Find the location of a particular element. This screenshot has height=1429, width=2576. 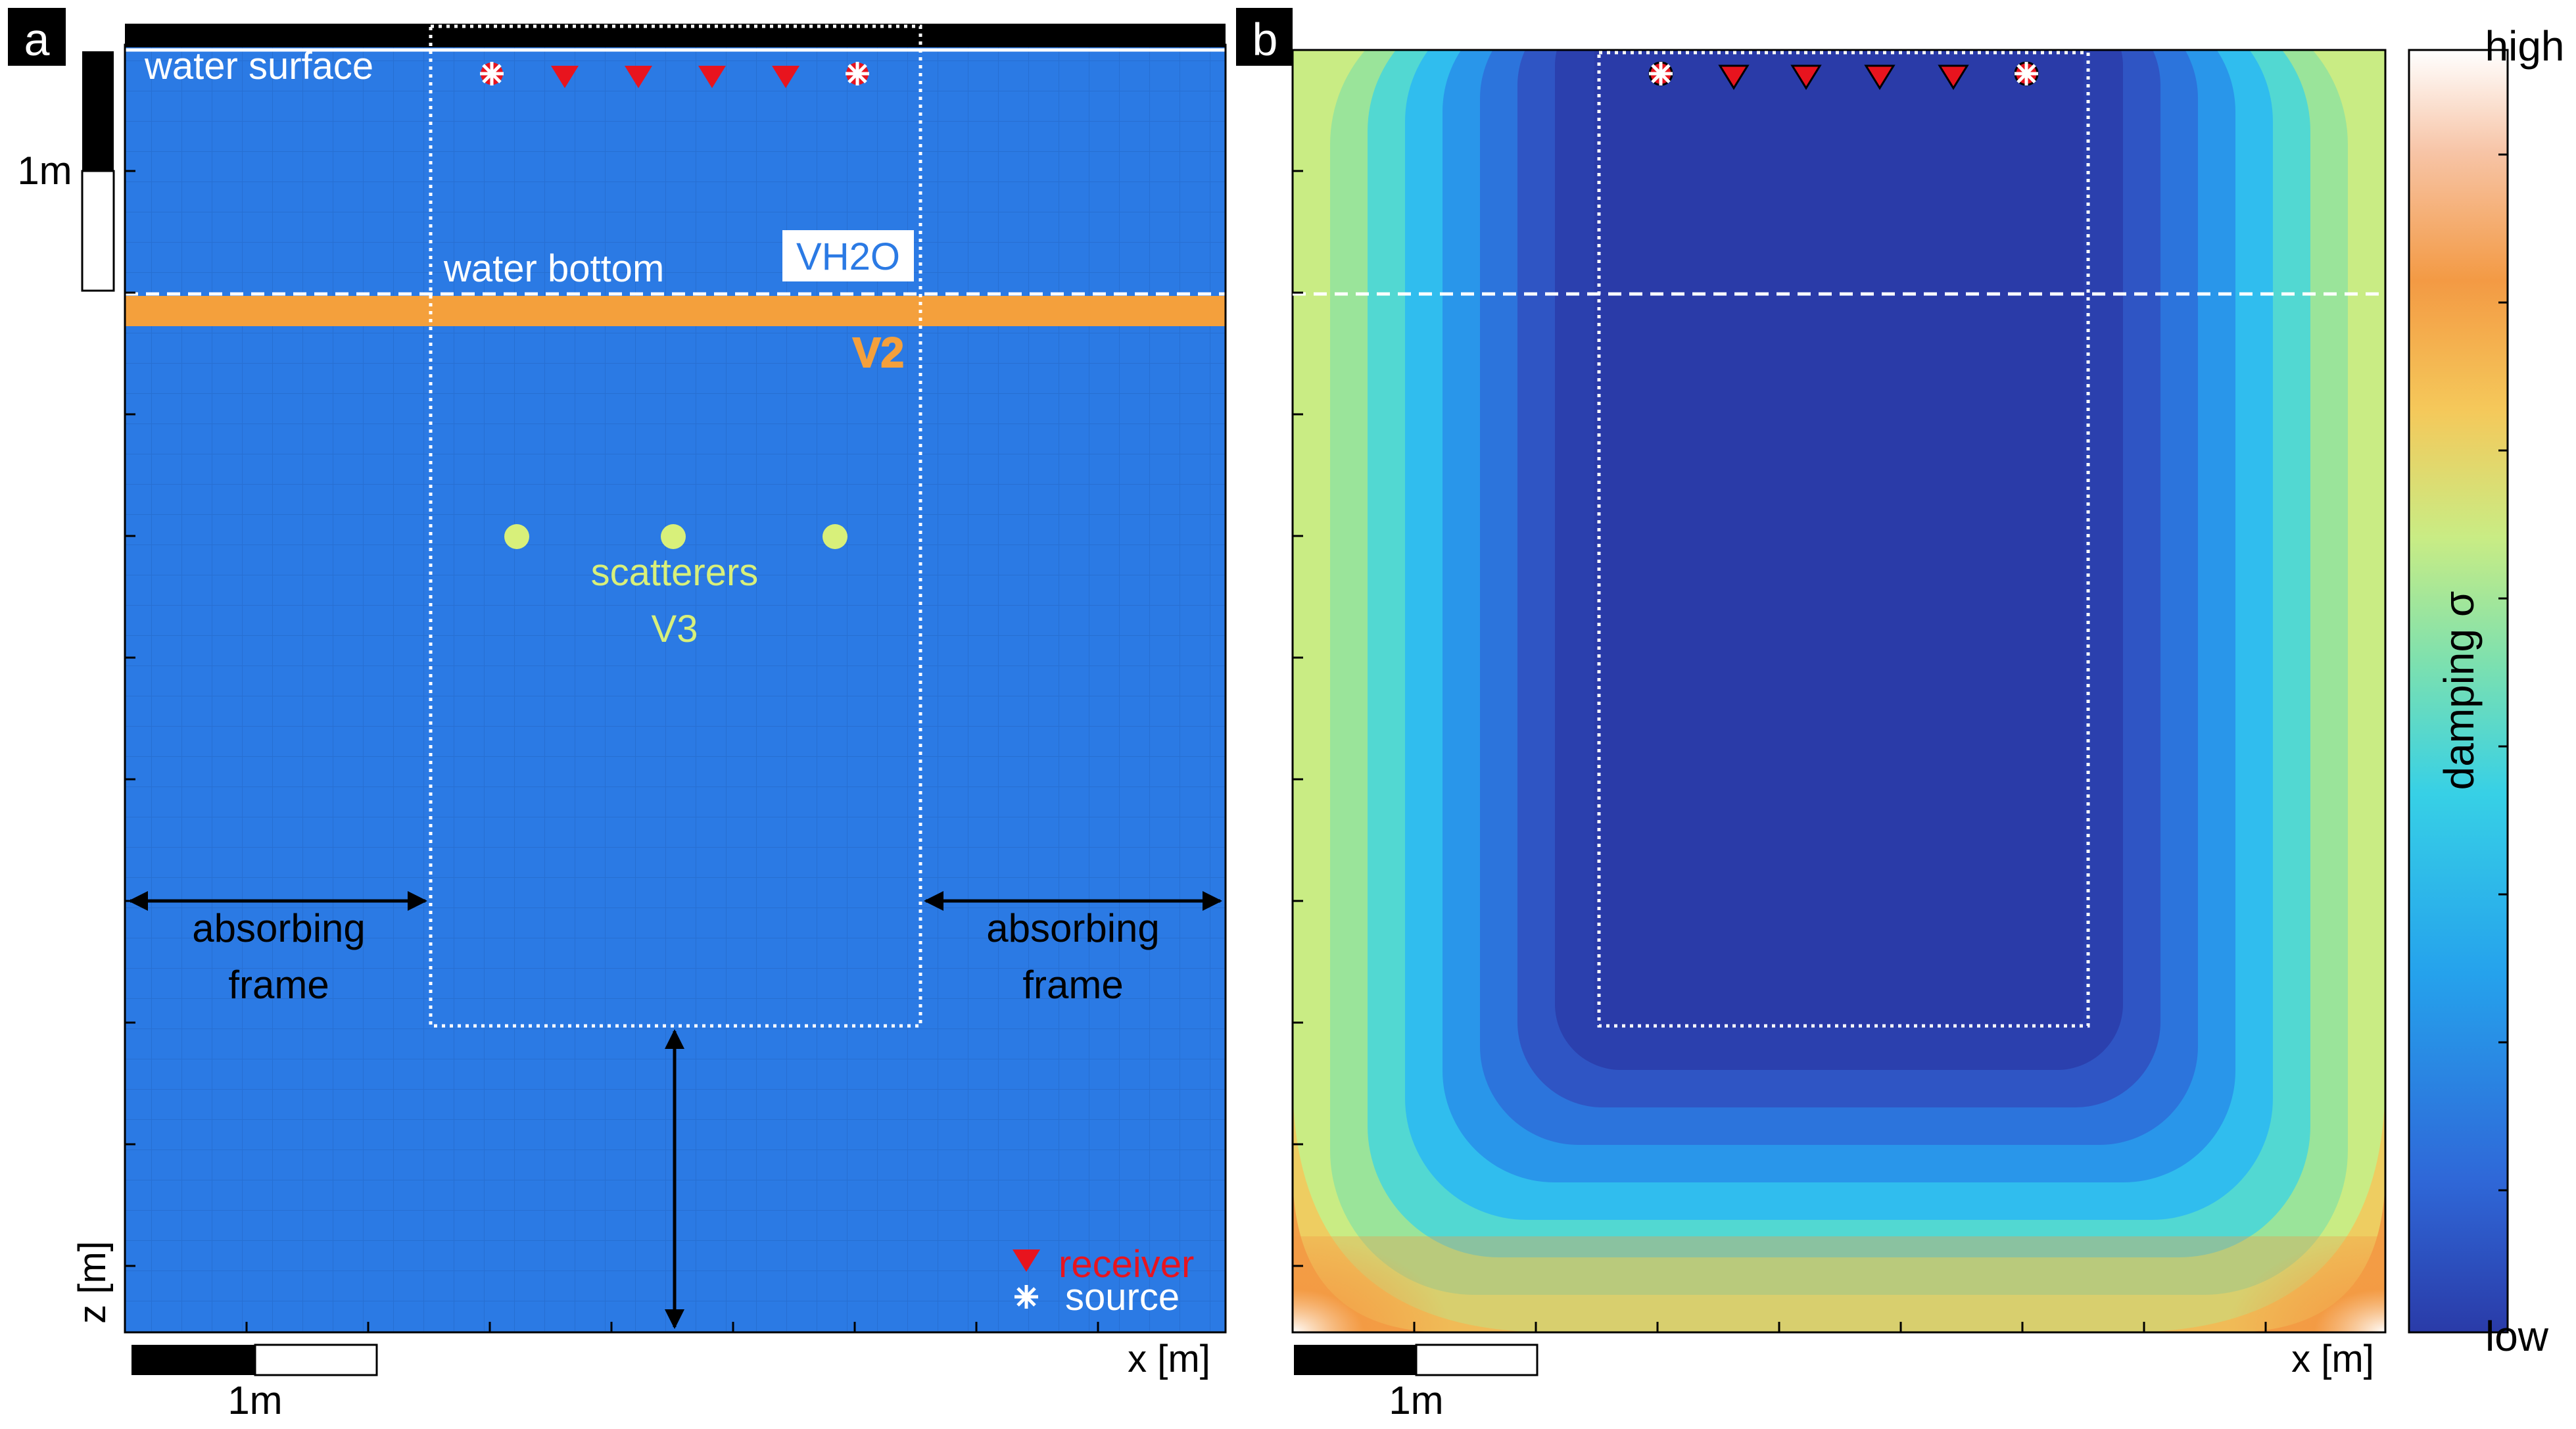

horizontal-scale-bar-black-b is located at coordinates (1355, 1360).